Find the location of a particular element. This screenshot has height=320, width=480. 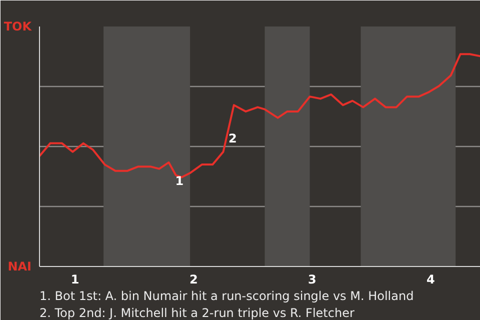

text: TOK is located at coordinates (18, 27).